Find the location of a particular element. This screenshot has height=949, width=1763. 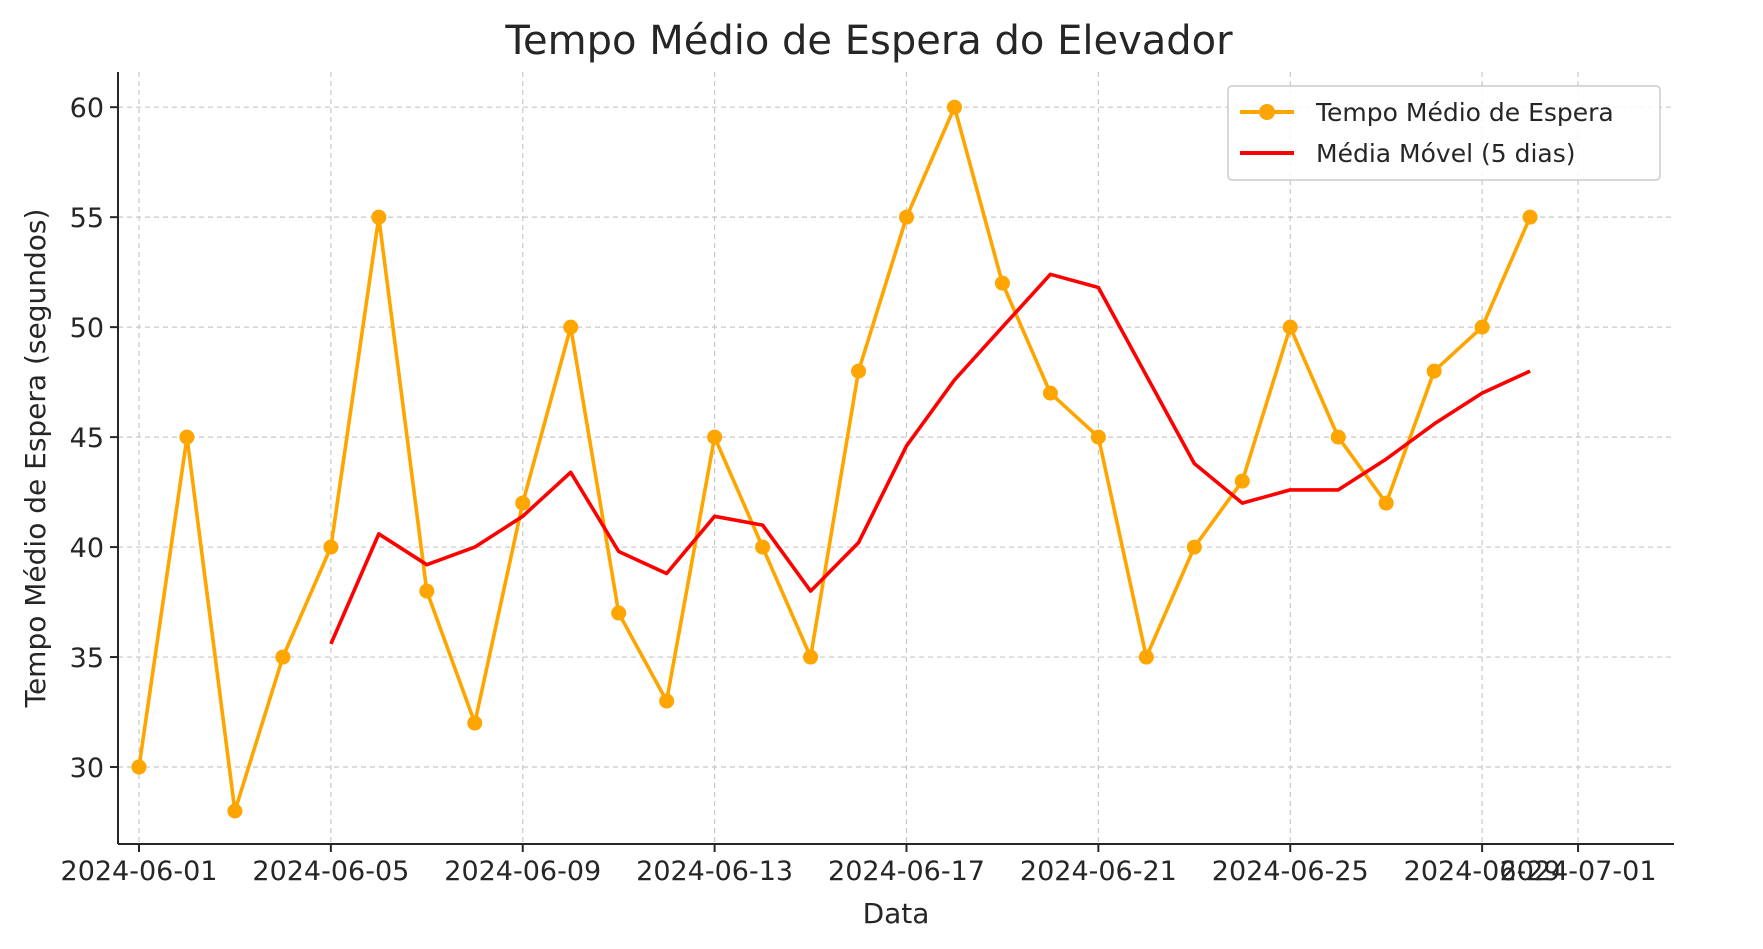

x-tick-label: 2024-06-13 is located at coordinates (714, 871).